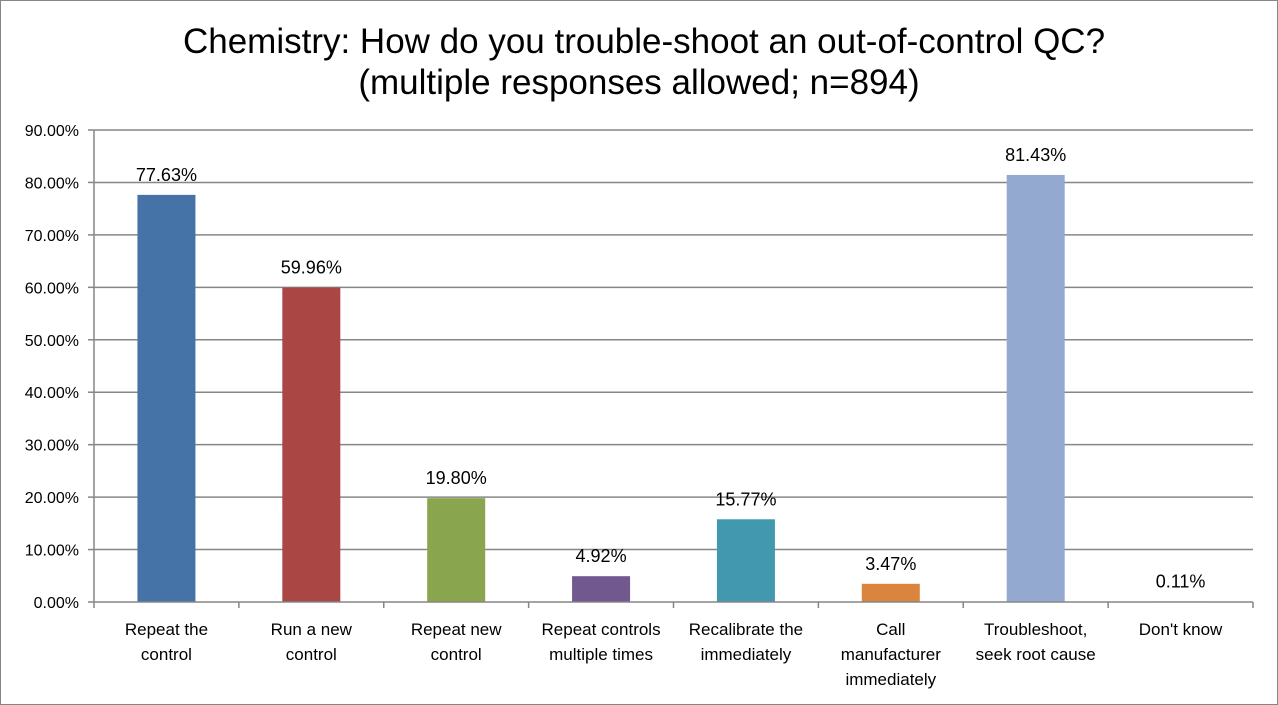 Image resolution: width=1278 pixels, height=705 pixels. What do you see at coordinates (745, 499) in the screenshot?
I see `data-label: 15.77%` at bounding box center [745, 499].